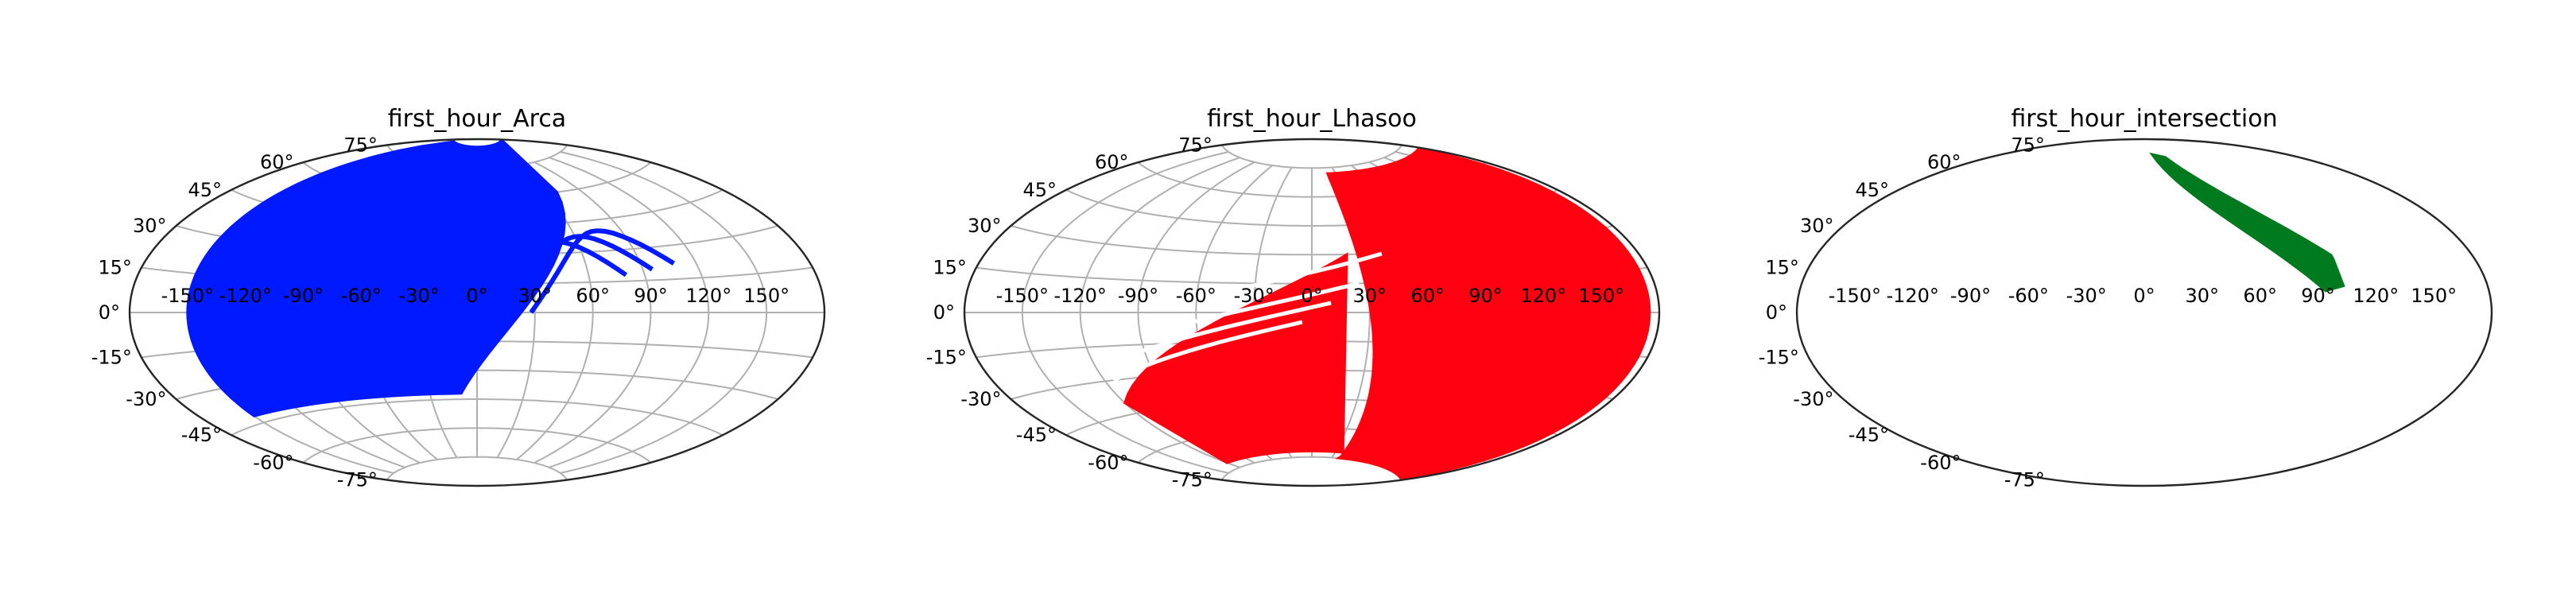 Image resolution: width=2576 pixels, height=590 pixels. I want to click on lhasoo-coverage-region, so click(1488, 313).